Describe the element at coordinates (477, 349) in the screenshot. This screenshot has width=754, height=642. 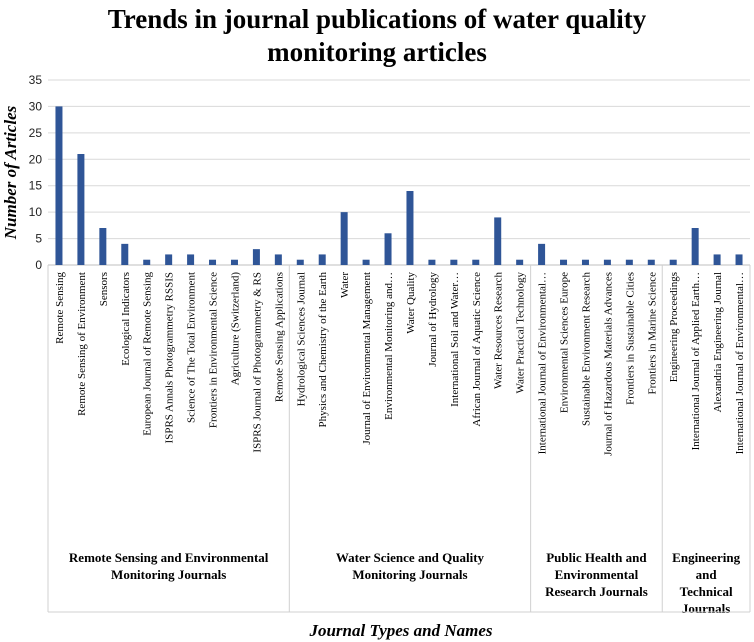
I see `x-tick-label: African Journal of Aquatic Science` at that location.